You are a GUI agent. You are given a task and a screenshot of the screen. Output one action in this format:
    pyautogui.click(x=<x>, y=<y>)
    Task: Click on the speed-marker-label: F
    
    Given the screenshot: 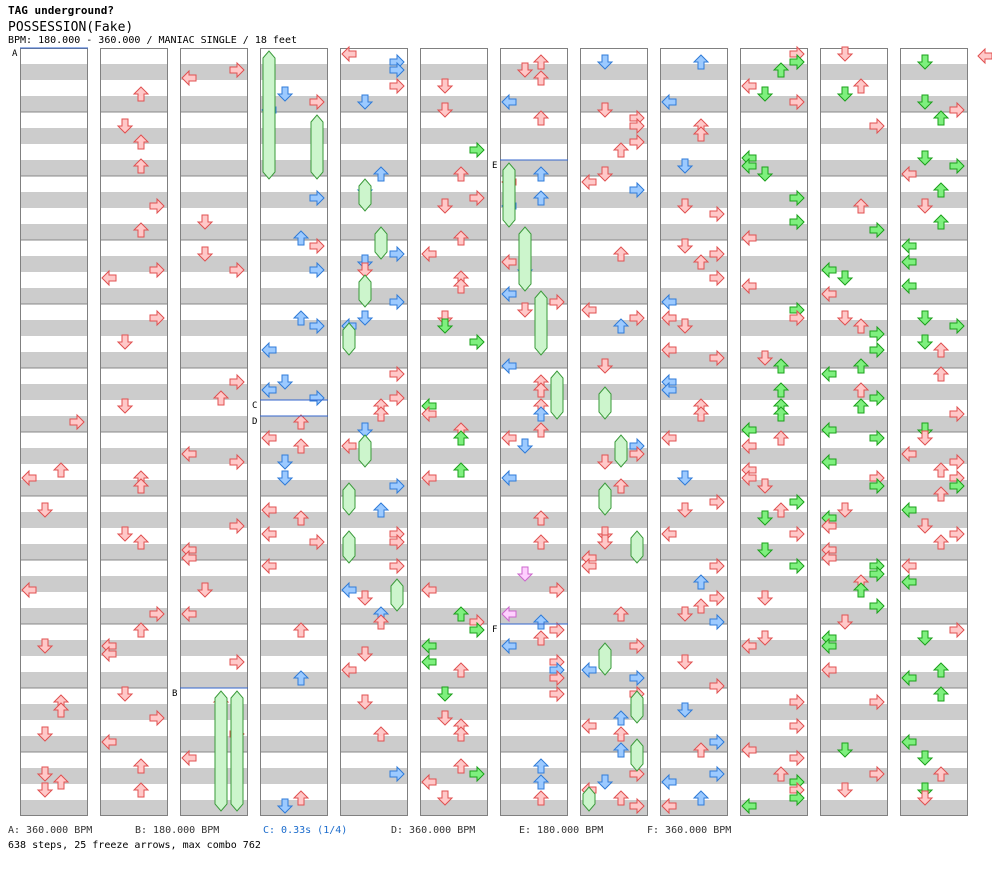 What is the action you would take?
    pyautogui.click(x=494, y=630)
    